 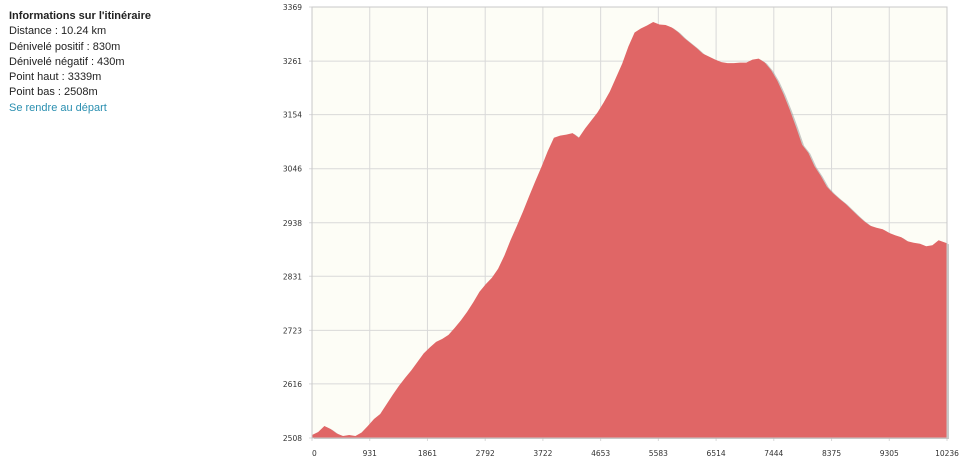 What do you see at coordinates (292, 61) in the screenshot?
I see `y-tick-label: 3261` at bounding box center [292, 61].